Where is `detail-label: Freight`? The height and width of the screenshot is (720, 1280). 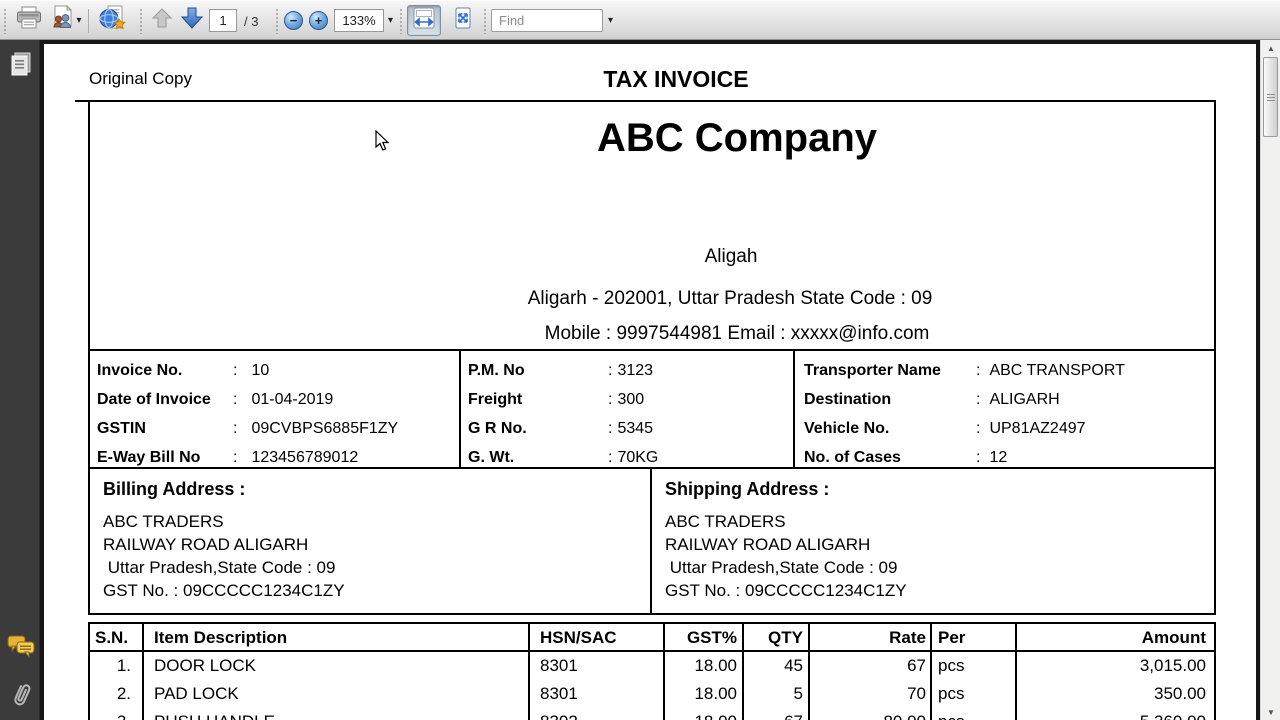
detail-label: Freight is located at coordinates (495, 399).